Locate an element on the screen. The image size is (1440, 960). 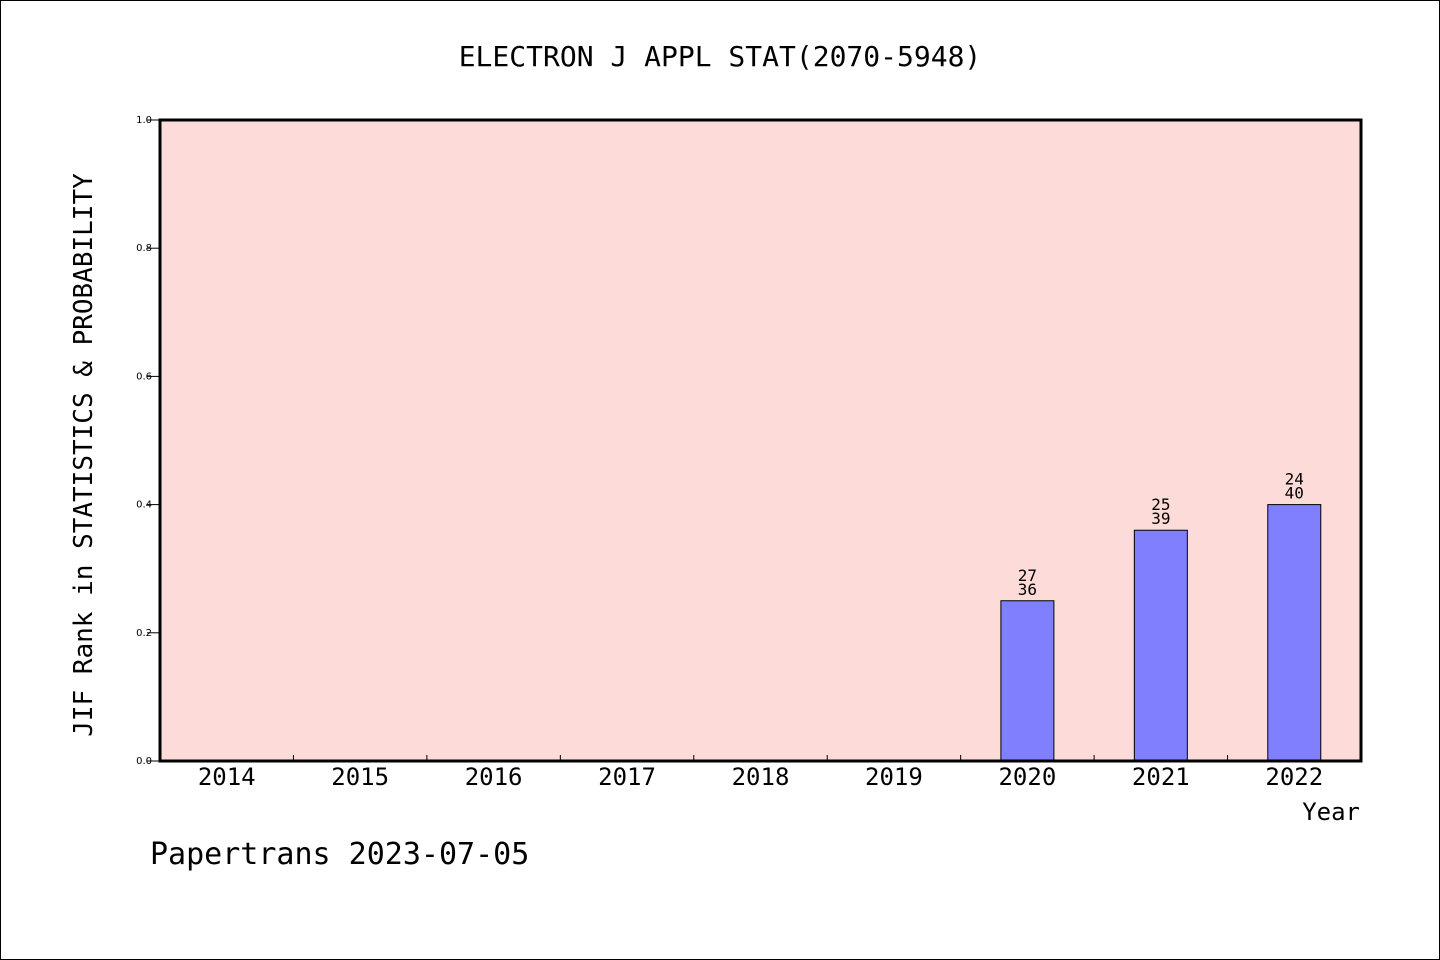
bar-series is located at coordinates (1161, 633).